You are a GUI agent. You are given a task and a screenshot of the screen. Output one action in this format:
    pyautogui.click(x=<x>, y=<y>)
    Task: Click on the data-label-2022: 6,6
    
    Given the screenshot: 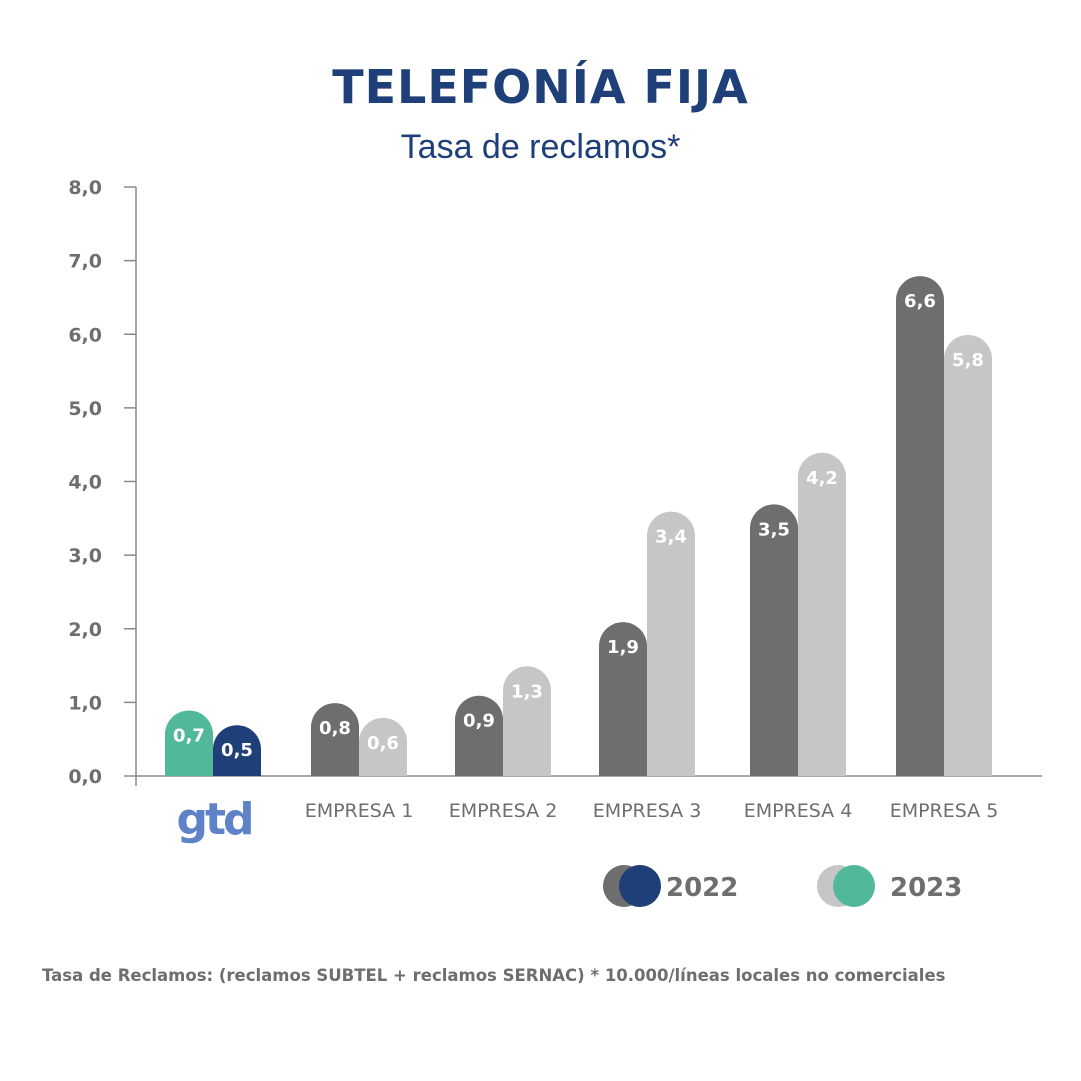 What is the action you would take?
    pyautogui.click(x=920, y=301)
    